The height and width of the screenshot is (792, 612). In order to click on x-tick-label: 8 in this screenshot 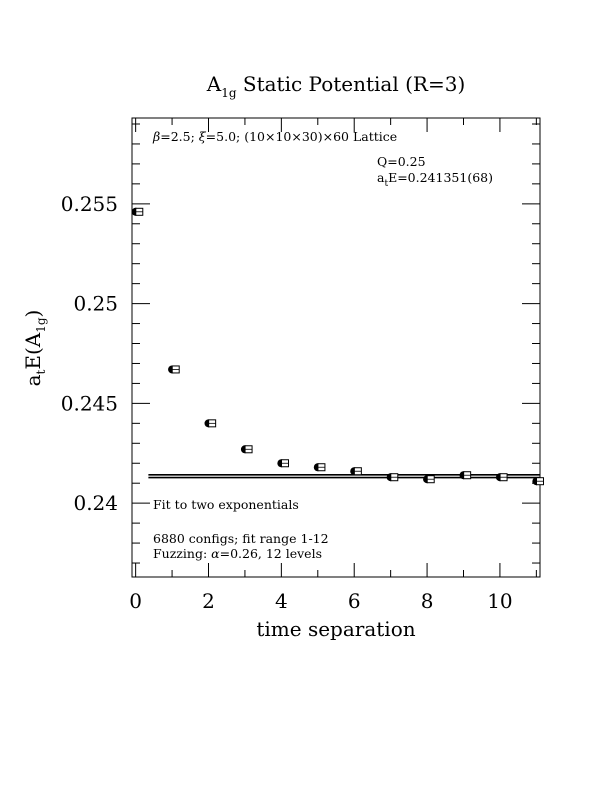, I will do `click(427, 601)`.